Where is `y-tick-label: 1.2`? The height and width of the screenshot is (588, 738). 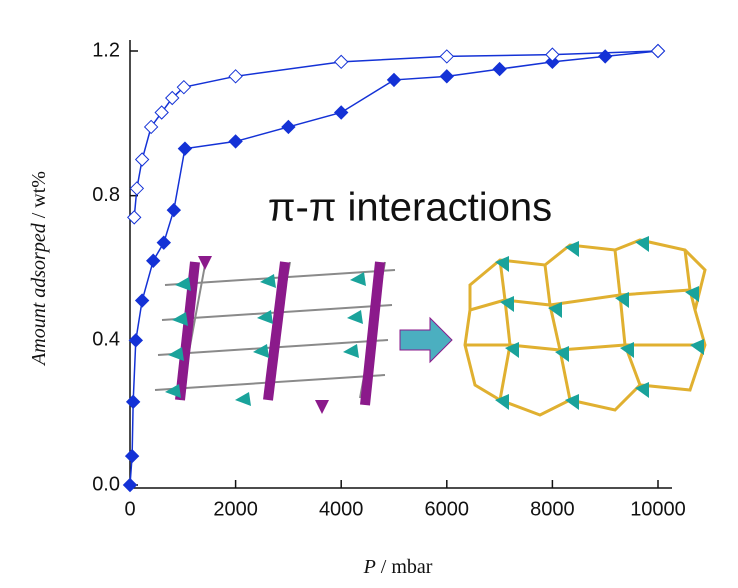 y-tick-label: 1.2 is located at coordinates (106, 50).